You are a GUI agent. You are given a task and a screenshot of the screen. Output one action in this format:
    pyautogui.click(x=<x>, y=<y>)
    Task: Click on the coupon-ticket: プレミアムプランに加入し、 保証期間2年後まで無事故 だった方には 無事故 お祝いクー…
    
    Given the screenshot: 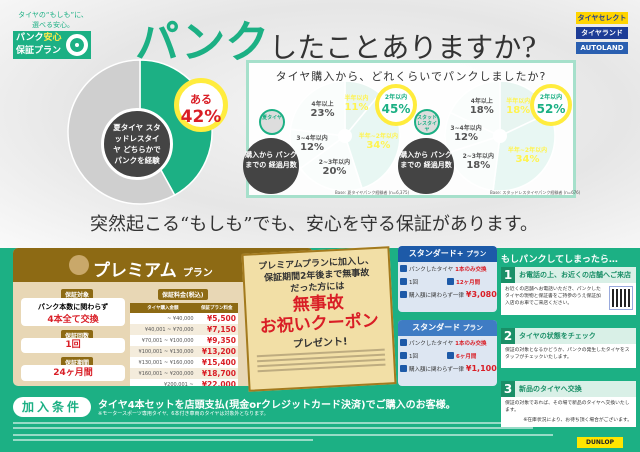 What is the action you would take?
    pyautogui.click(x=319, y=319)
    